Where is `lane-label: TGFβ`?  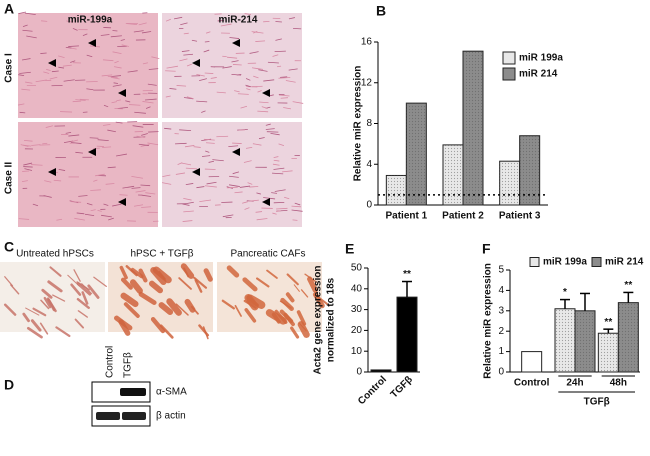
lane-label: TGFβ is located at coordinates (128, 365).